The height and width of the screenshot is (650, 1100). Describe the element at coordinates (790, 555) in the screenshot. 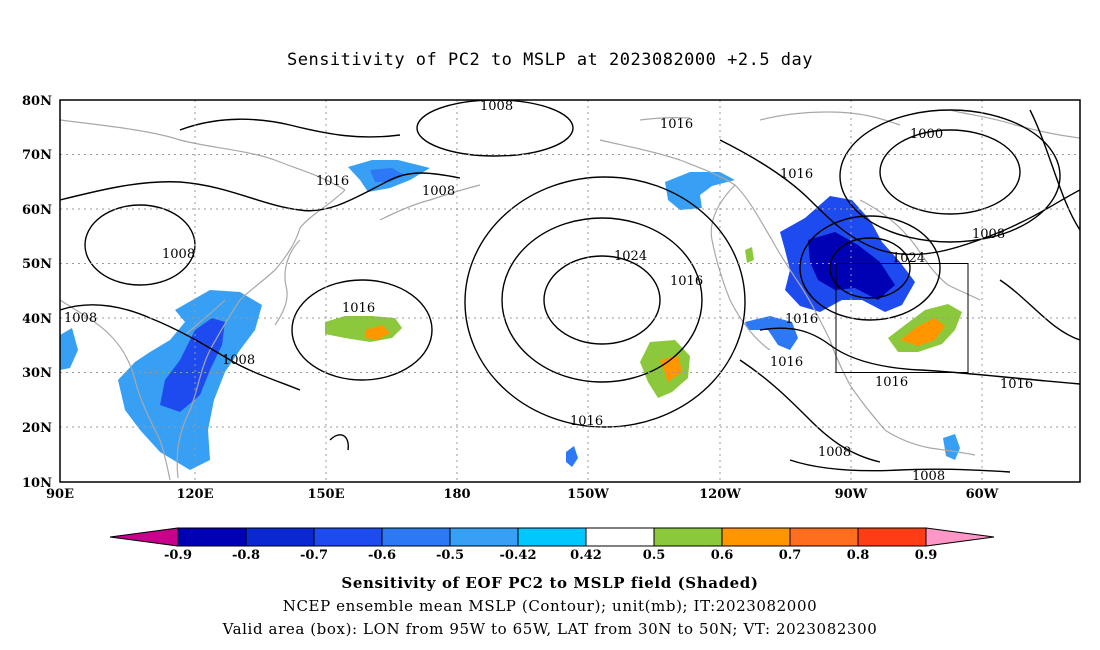

I see `colorbar-label: 0.7` at that location.